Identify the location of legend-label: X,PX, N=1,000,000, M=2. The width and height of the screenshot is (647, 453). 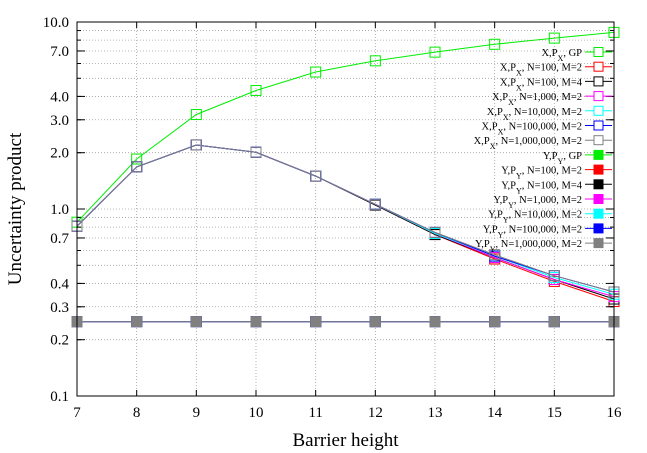
(528, 143).